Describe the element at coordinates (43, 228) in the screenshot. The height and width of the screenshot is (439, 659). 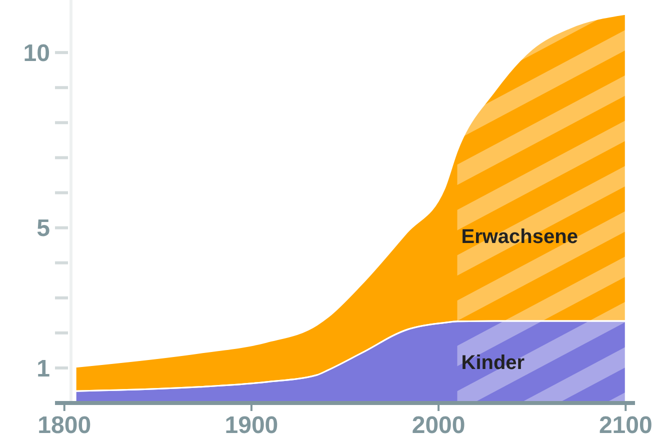
I see `y-tick-label: 5` at that location.